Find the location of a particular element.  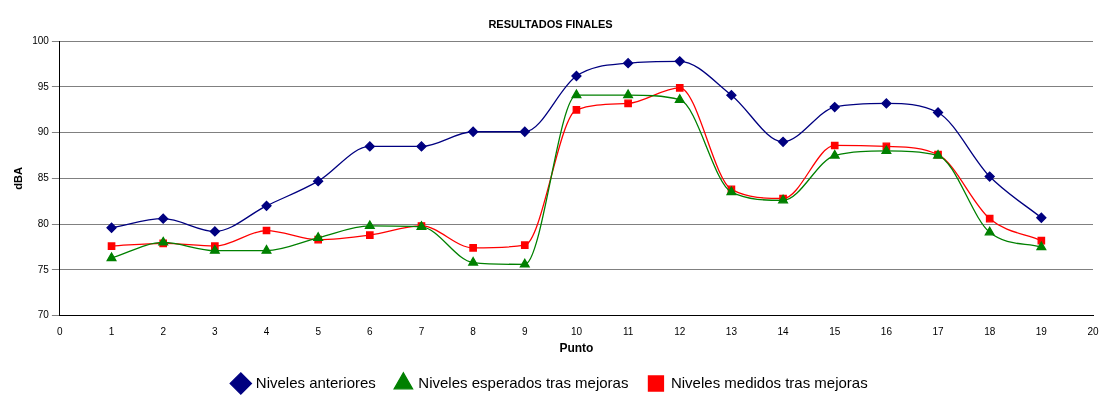

x-tick-label: 12 is located at coordinates (680, 332).